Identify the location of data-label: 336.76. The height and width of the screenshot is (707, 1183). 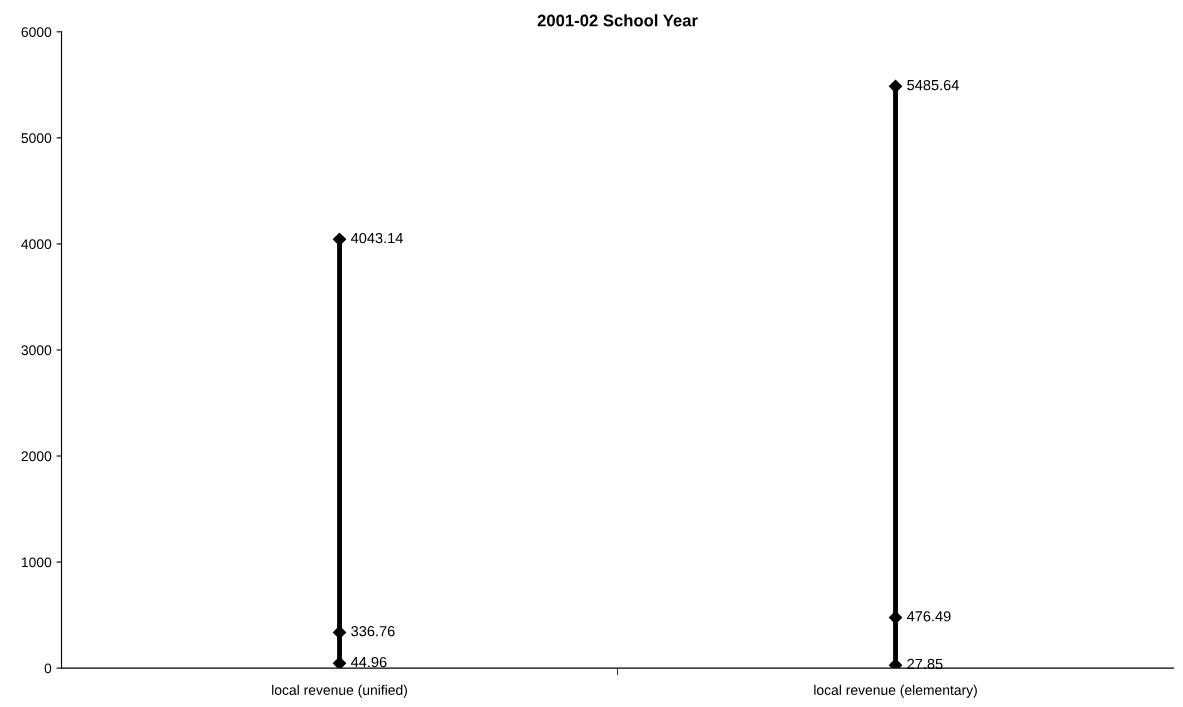
(373, 631).